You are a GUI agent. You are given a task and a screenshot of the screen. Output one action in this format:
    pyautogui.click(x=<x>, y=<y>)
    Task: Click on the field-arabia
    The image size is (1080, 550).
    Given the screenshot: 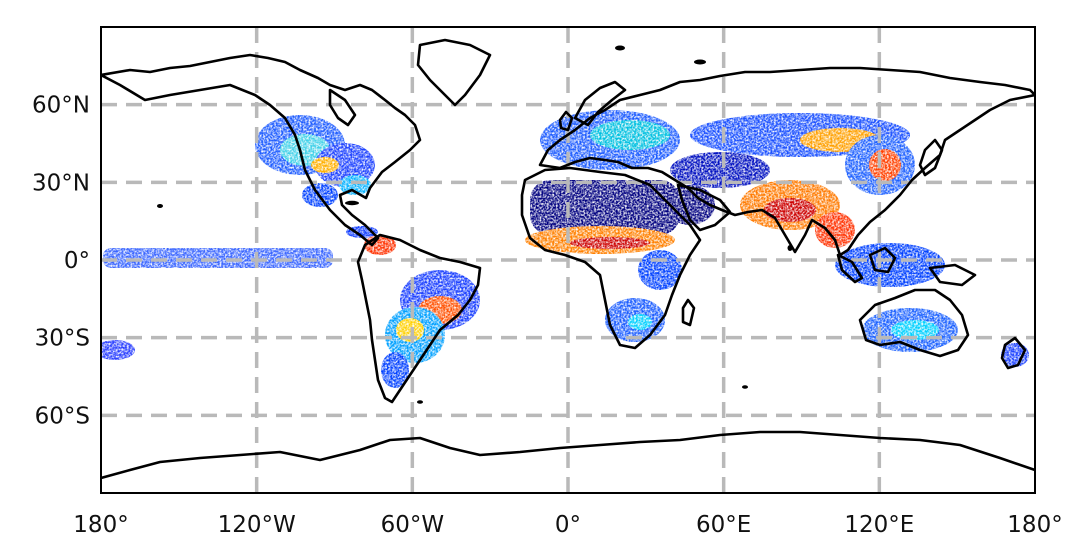 What is the action you would take?
    pyautogui.click(x=690, y=205)
    